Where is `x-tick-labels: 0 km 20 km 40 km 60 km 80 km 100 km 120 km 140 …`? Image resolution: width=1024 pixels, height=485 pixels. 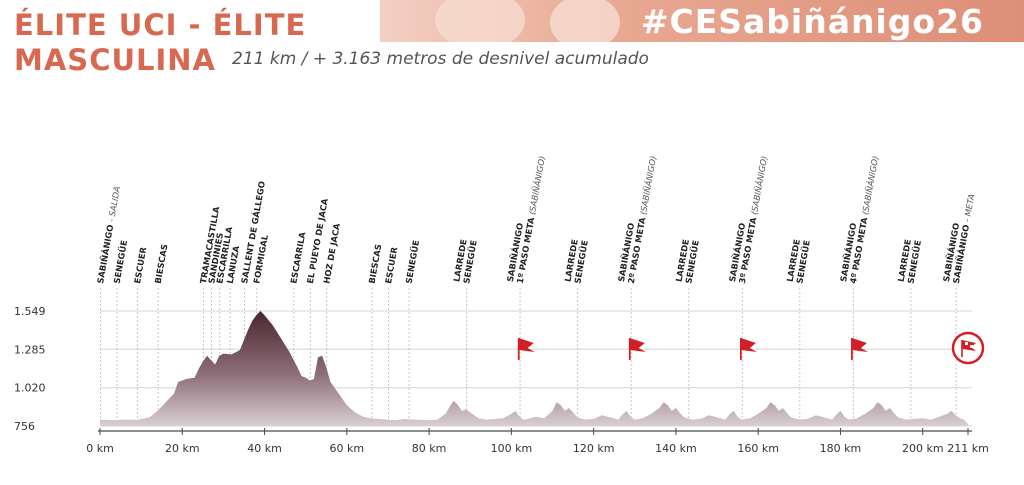
x-tick-labels: 0 km 20 km 40 km 60 km 80 km 100 km 120 km 140 … is located at coordinates (537, 448).